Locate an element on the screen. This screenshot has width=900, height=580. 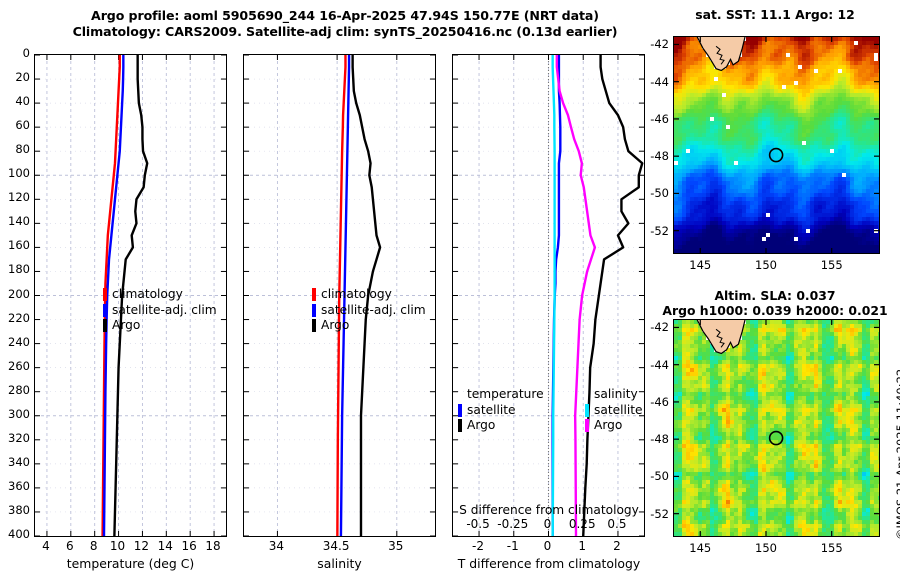
tdiff-legend-item: temperature is located at coordinates (501, 395).